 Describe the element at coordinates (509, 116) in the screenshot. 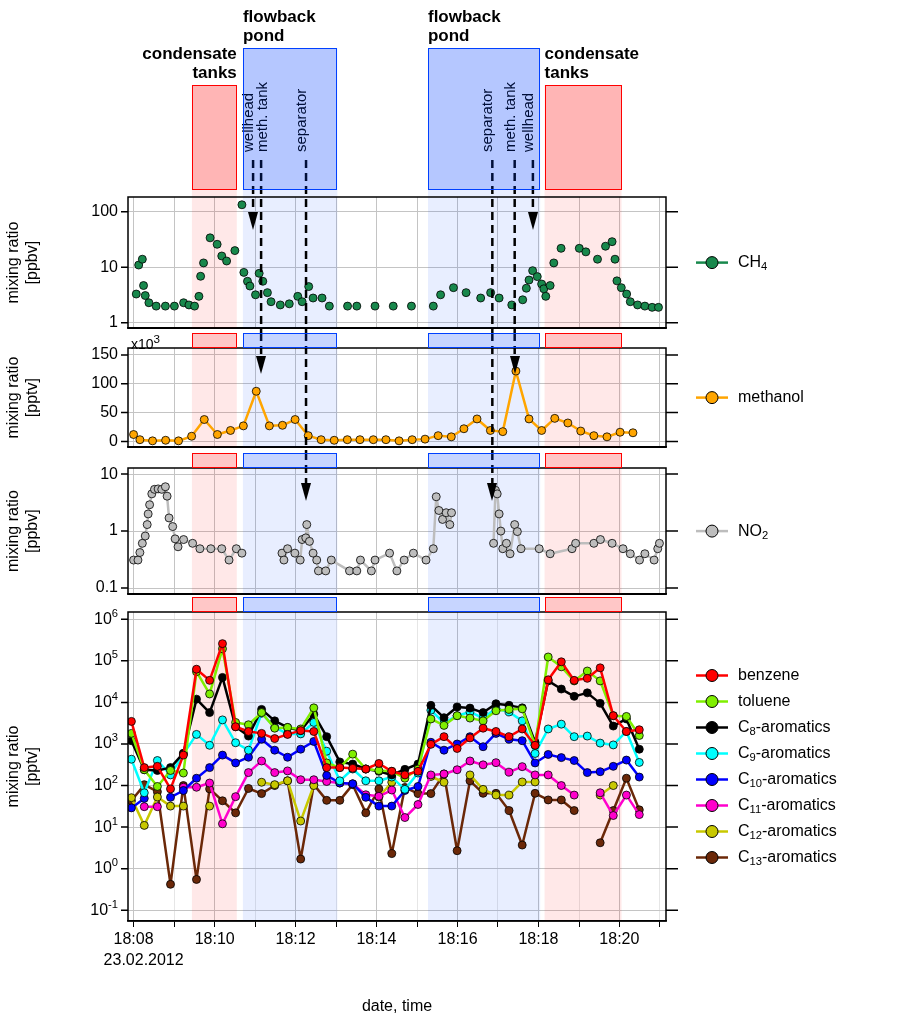

I see `ref-line-label: meth. tank` at that location.